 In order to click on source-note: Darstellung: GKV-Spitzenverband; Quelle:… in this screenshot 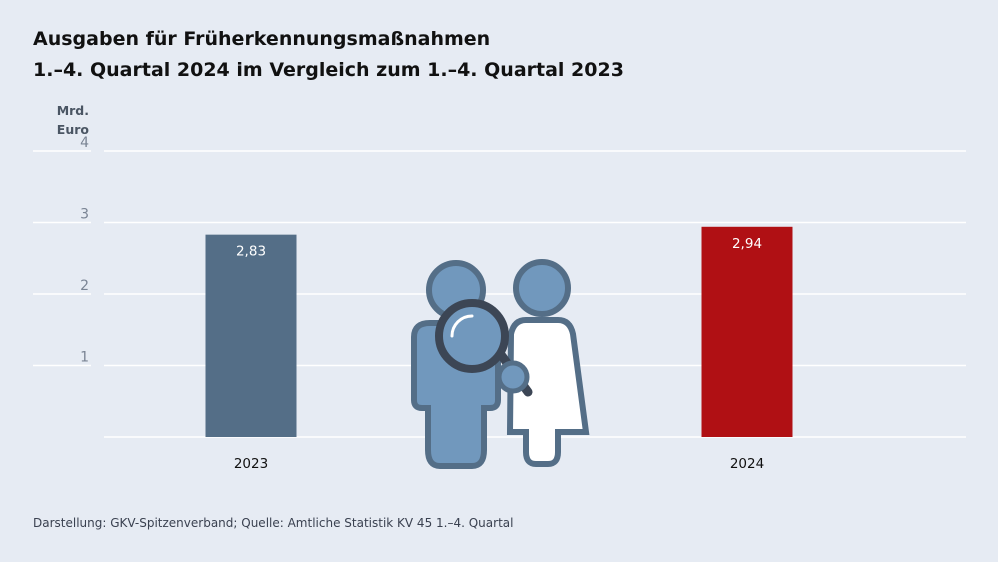, I will do `click(273, 523)`.